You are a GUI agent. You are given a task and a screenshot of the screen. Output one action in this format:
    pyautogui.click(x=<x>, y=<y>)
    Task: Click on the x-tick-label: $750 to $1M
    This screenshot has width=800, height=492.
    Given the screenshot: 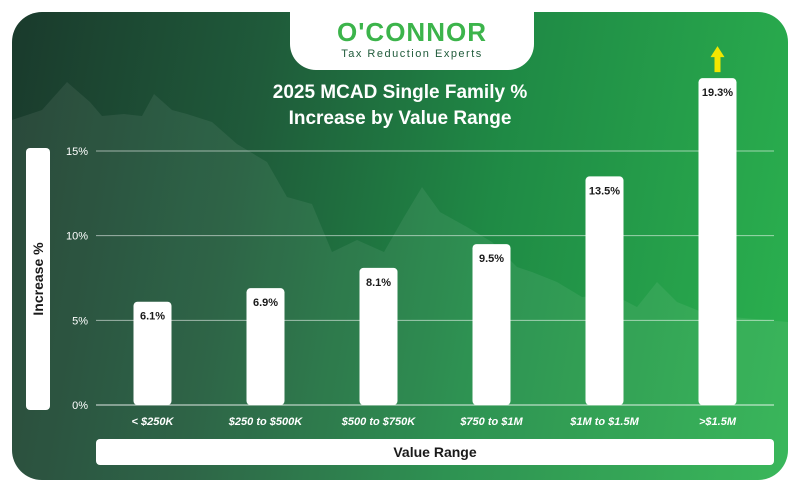 What is the action you would take?
    pyautogui.click(x=491, y=422)
    